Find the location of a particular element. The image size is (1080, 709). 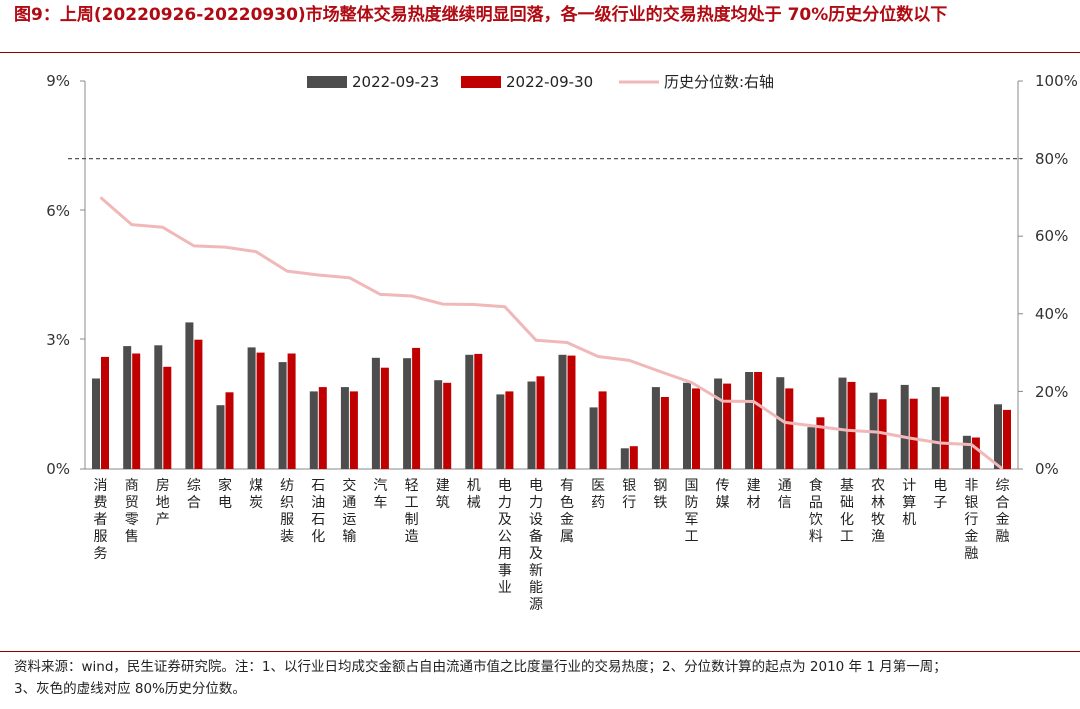

category-label: 交通运输 is located at coordinates (349, 511).